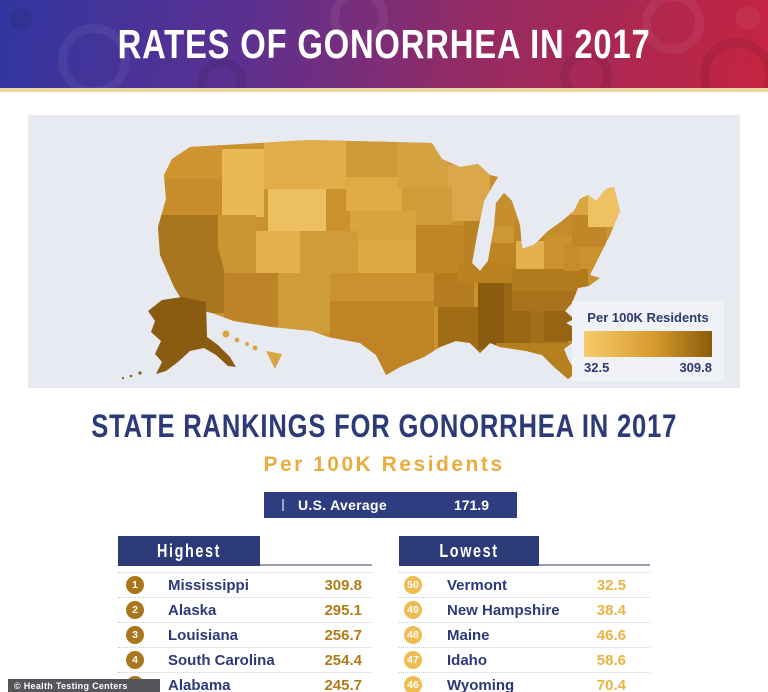 This screenshot has height=692, width=768. Describe the element at coordinates (597, 367) in the screenshot. I see `legend-min-label: 32.5` at that location.